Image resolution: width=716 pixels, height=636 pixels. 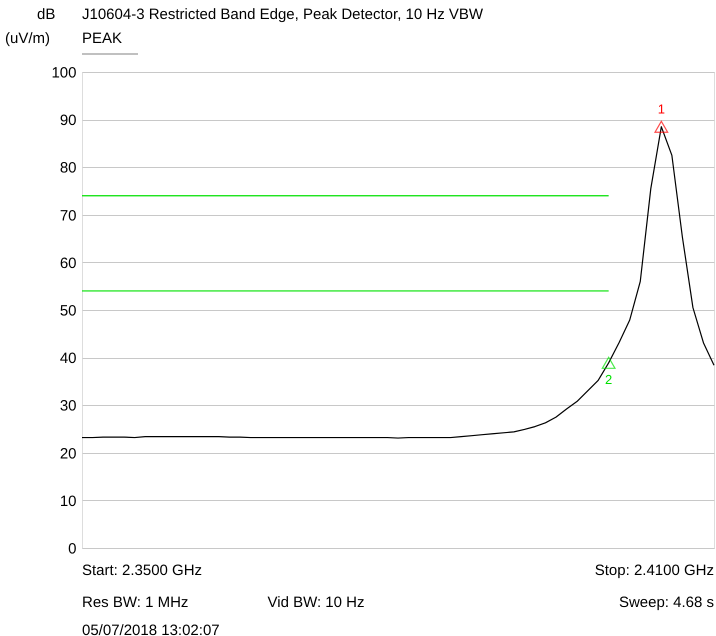 I want to click on series-label: 2, so click(x=608, y=379).